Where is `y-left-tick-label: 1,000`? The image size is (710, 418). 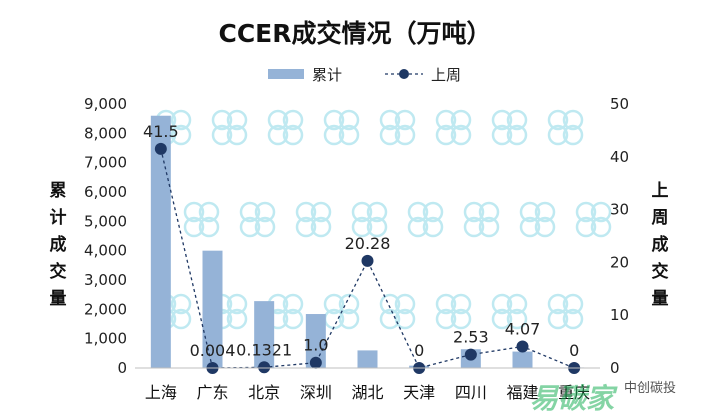
y-left-tick-label: 1,000 is located at coordinates (105, 339).